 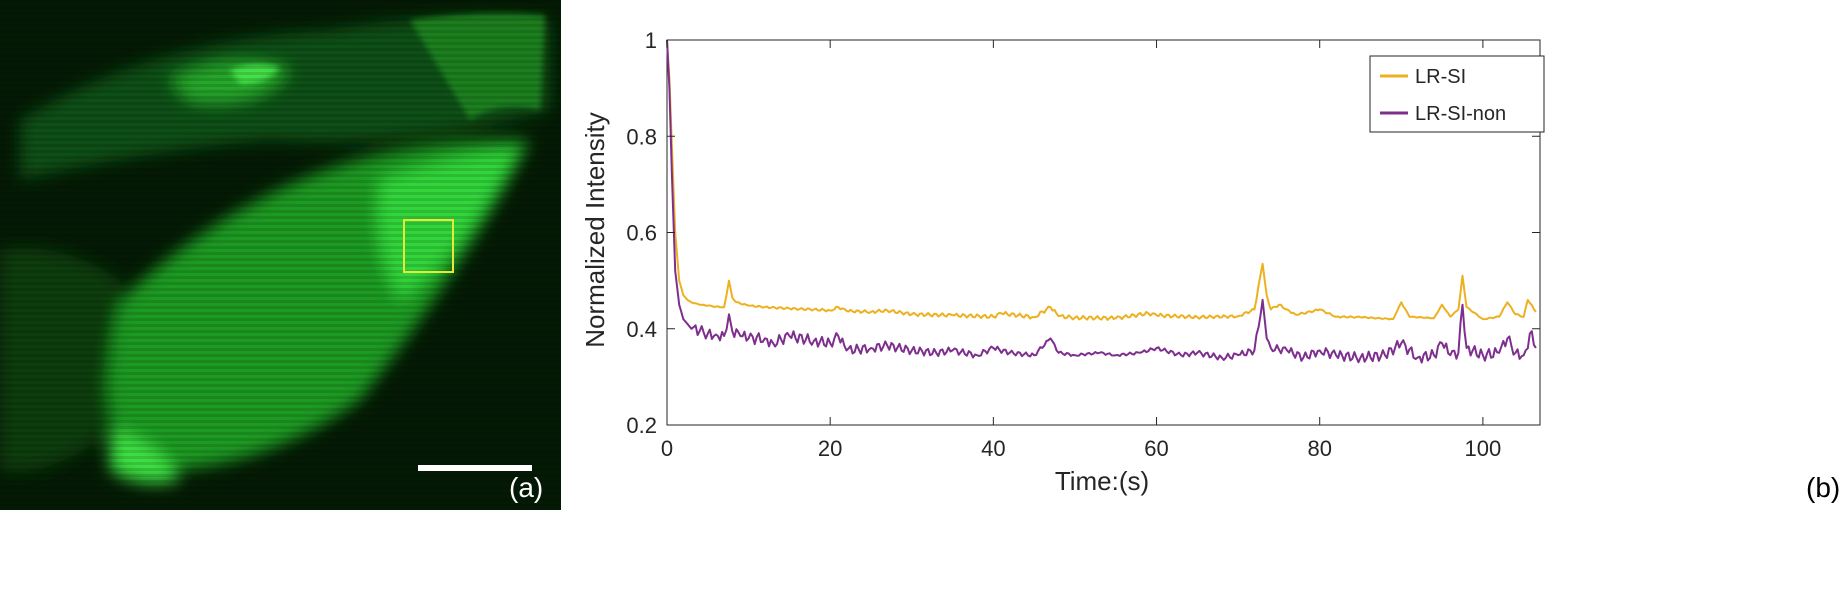 I want to click on x-axis-title: Time:(s), so click(x=1102, y=481).